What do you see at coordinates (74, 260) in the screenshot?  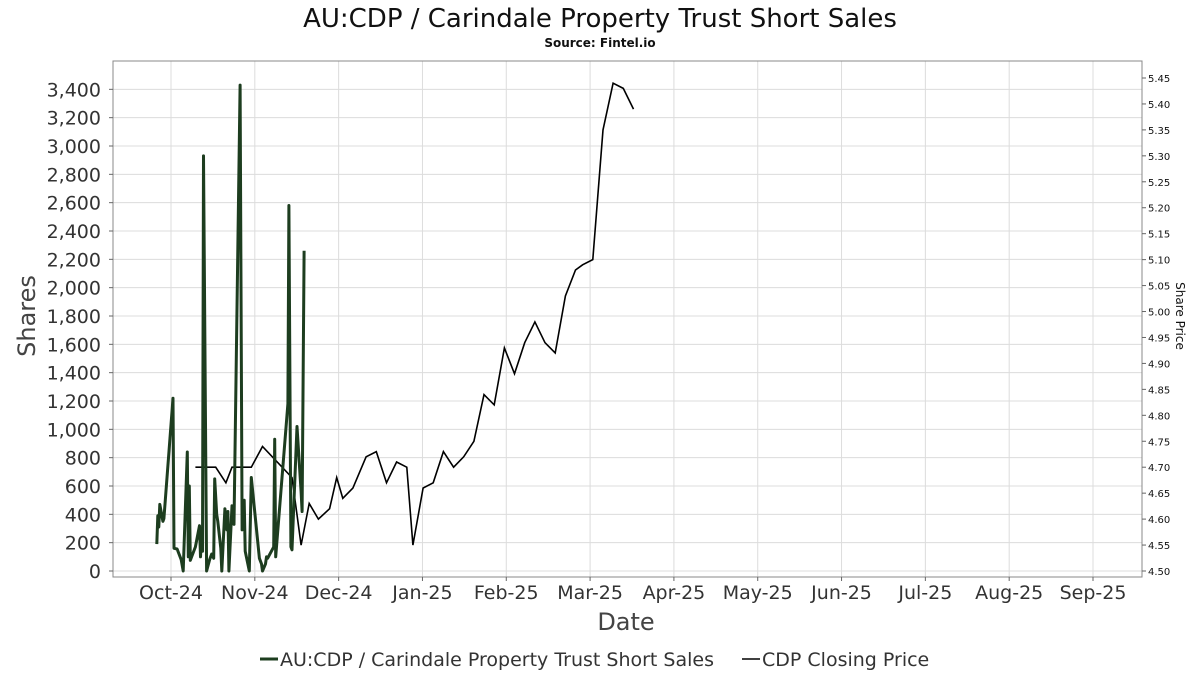 I see `y-tick-label: 2,200` at bounding box center [74, 260].